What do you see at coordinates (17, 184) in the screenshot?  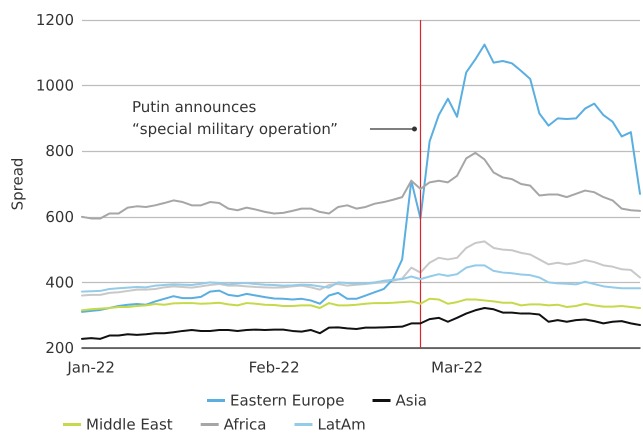 I see `y-axis-title: Spread` at bounding box center [17, 184].